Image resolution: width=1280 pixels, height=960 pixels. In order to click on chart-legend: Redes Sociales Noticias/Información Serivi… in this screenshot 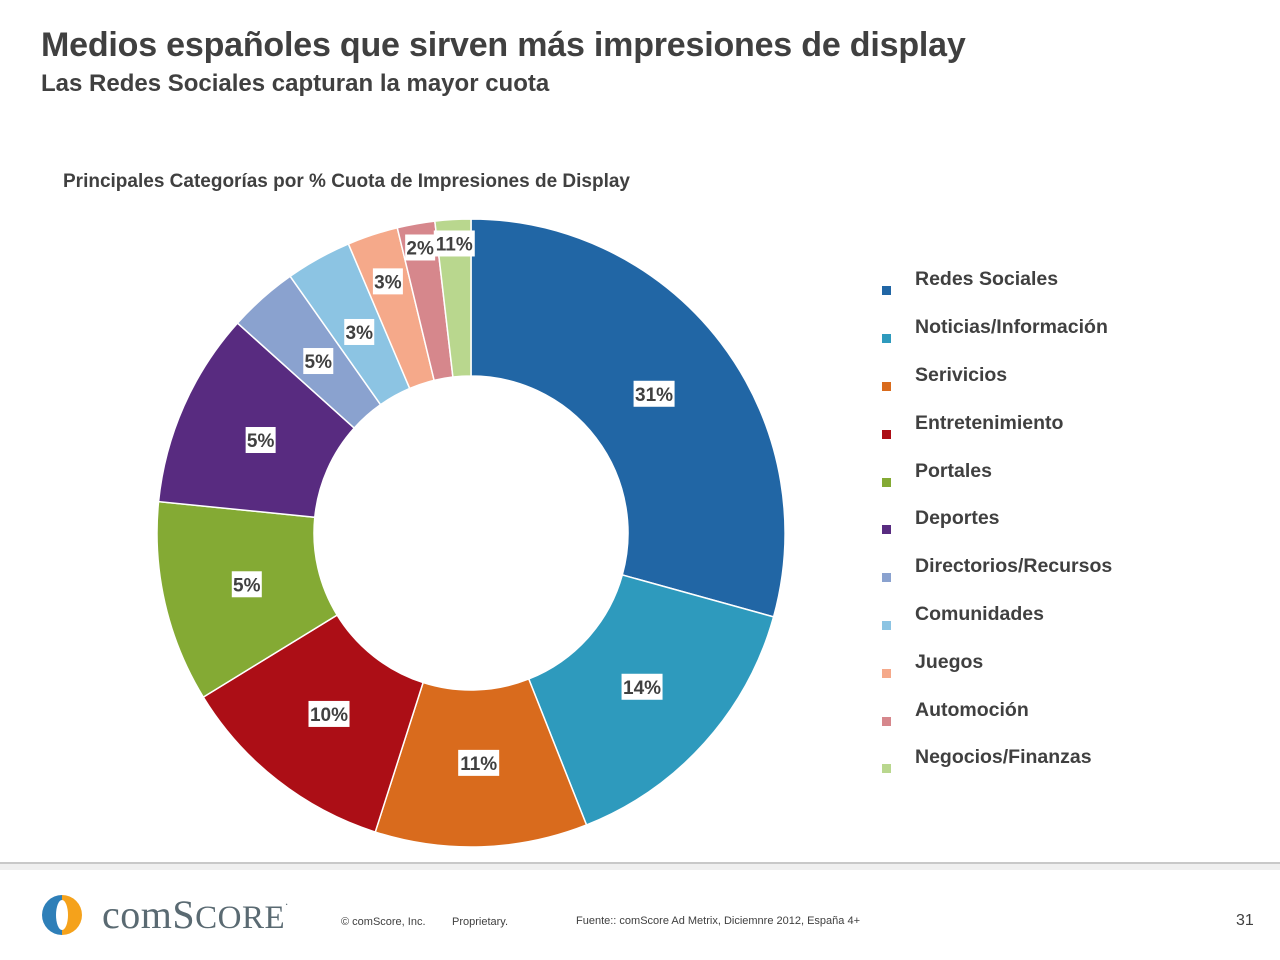, I will do `click(997, 531)`.